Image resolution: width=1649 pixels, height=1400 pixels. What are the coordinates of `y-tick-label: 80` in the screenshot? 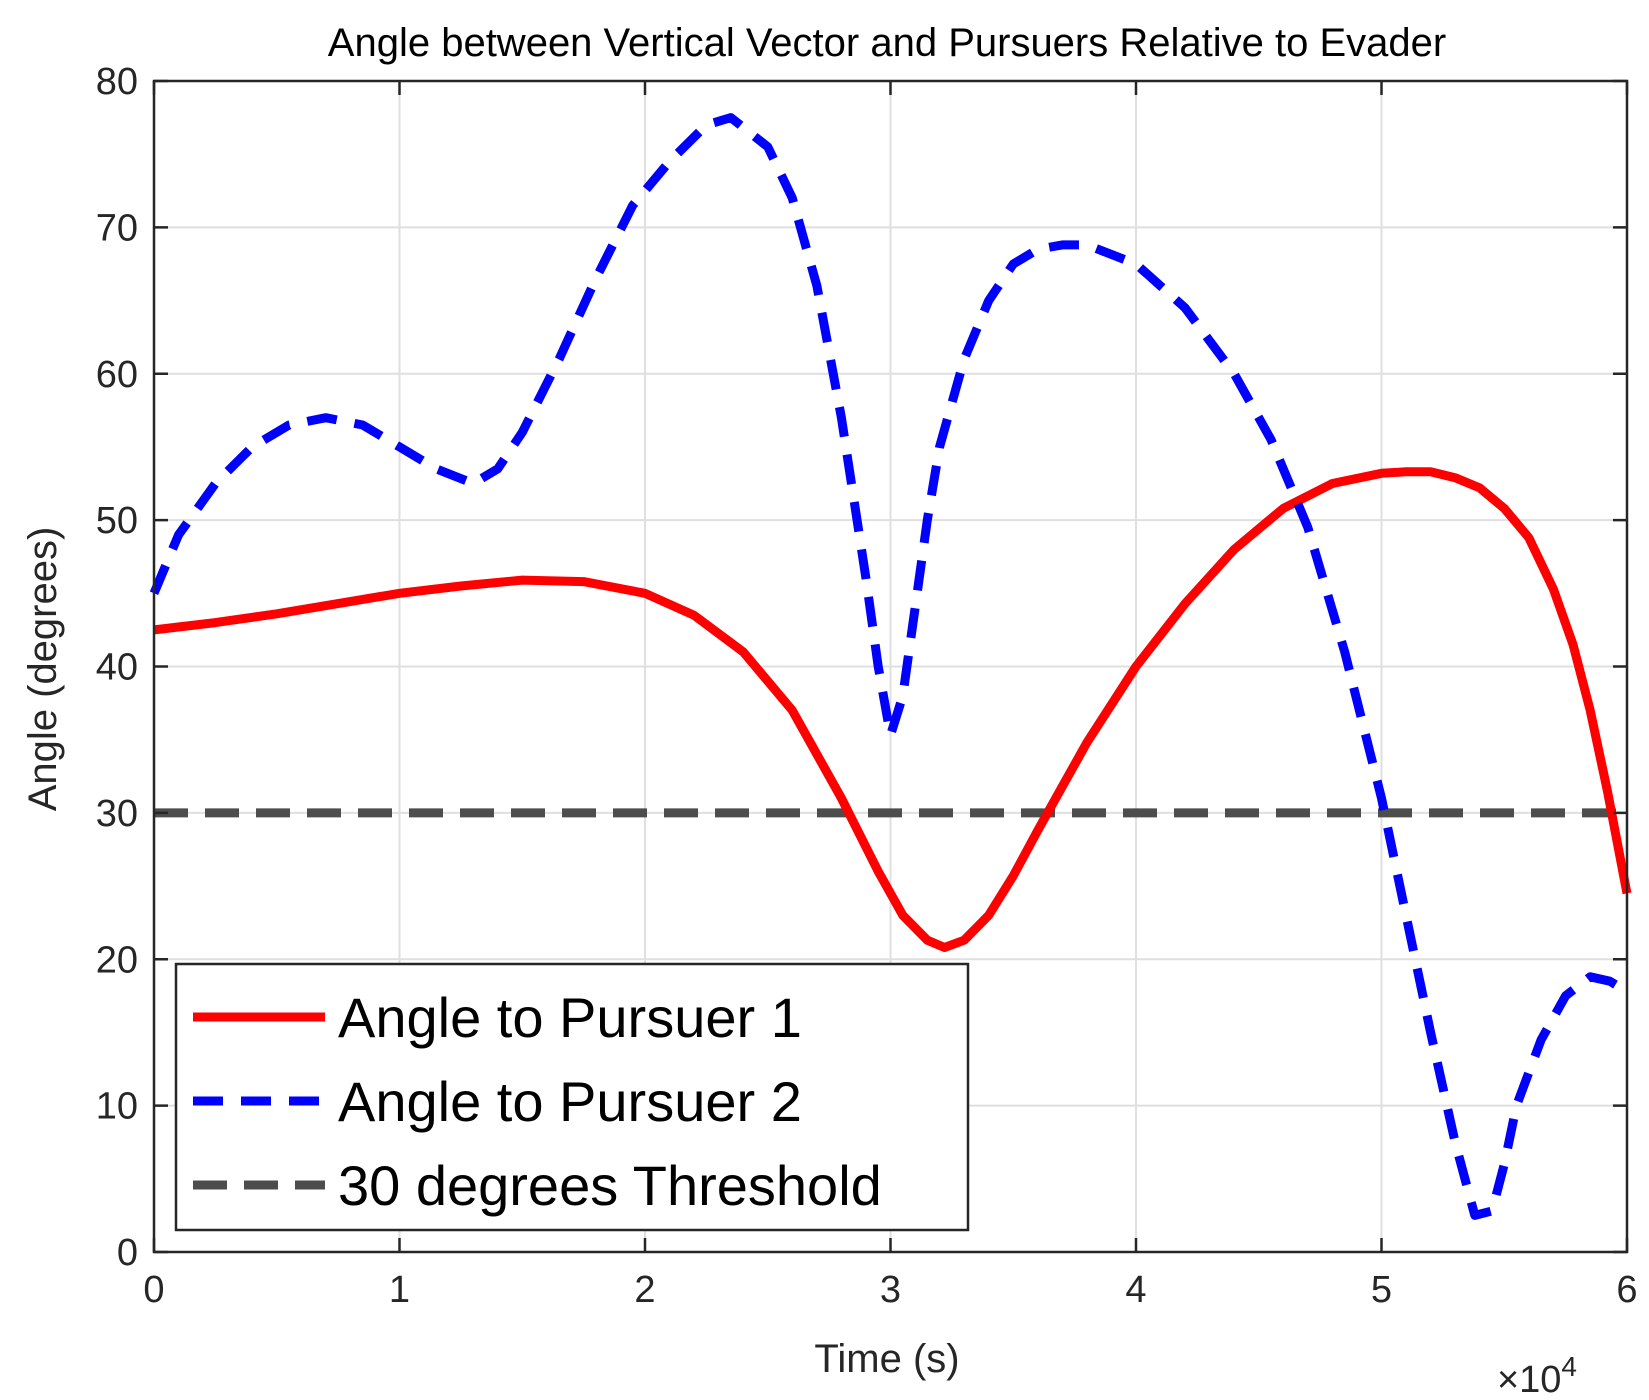 It's located at (117, 82).